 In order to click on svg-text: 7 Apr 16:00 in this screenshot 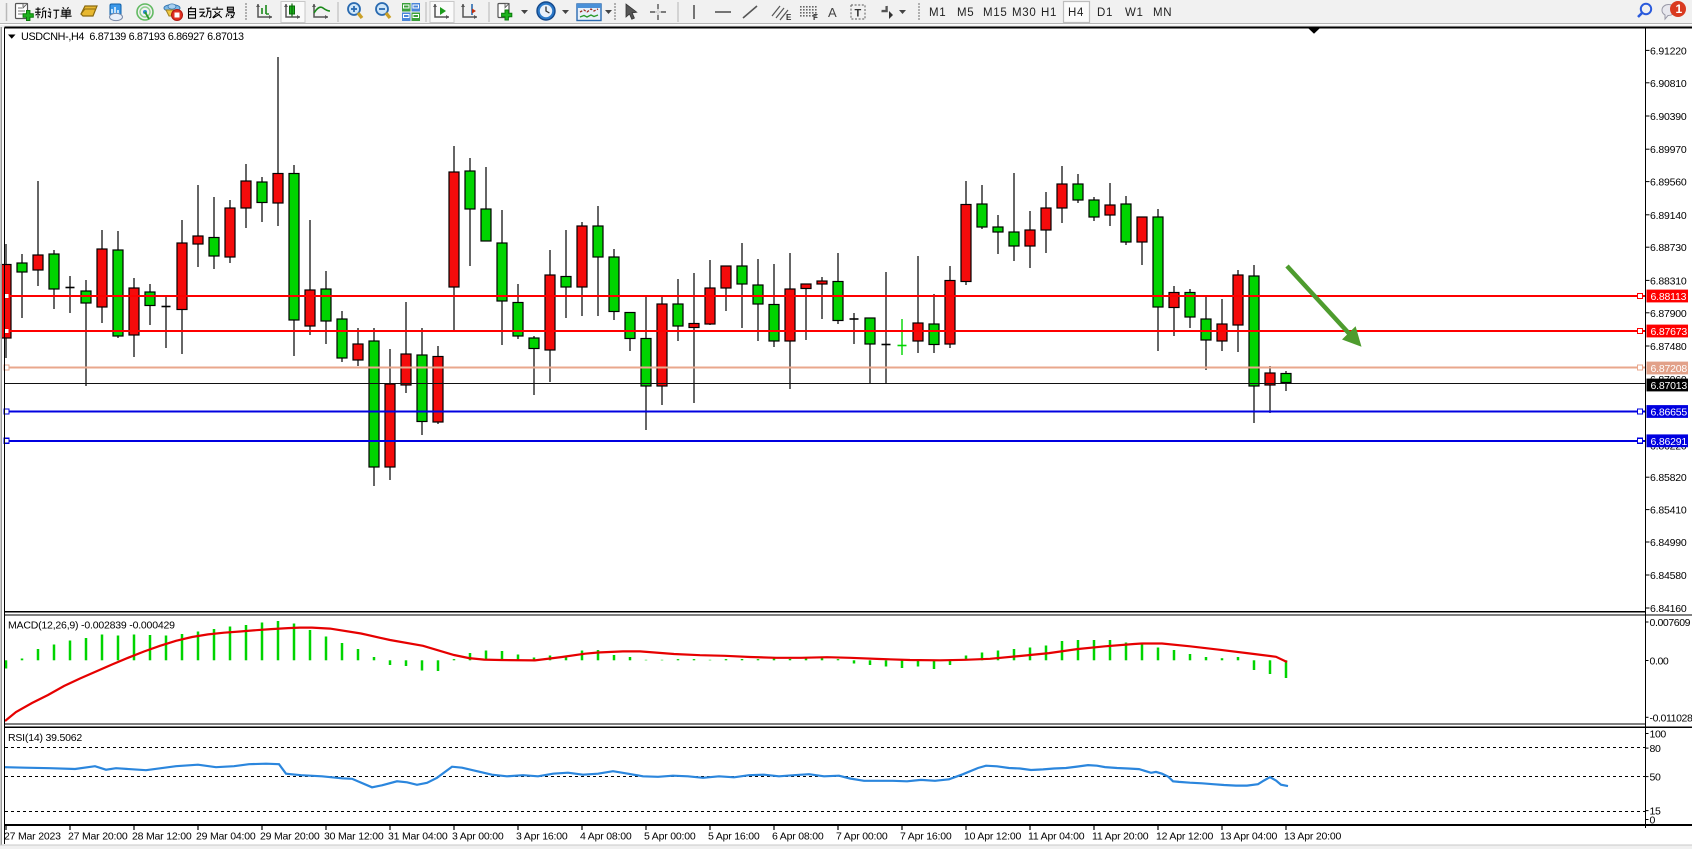, I will do `click(926, 837)`.